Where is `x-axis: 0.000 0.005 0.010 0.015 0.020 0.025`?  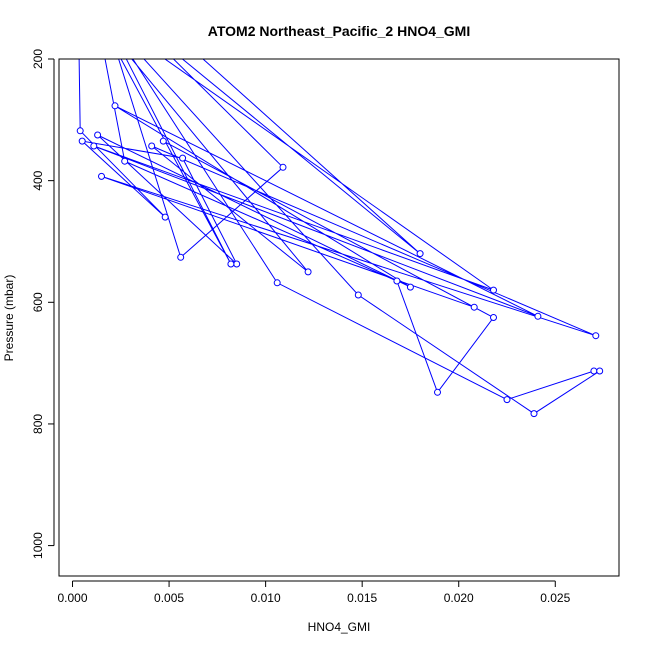 x-axis: 0.000 0.005 0.010 0.015 0.020 0.025 is located at coordinates (314, 592).